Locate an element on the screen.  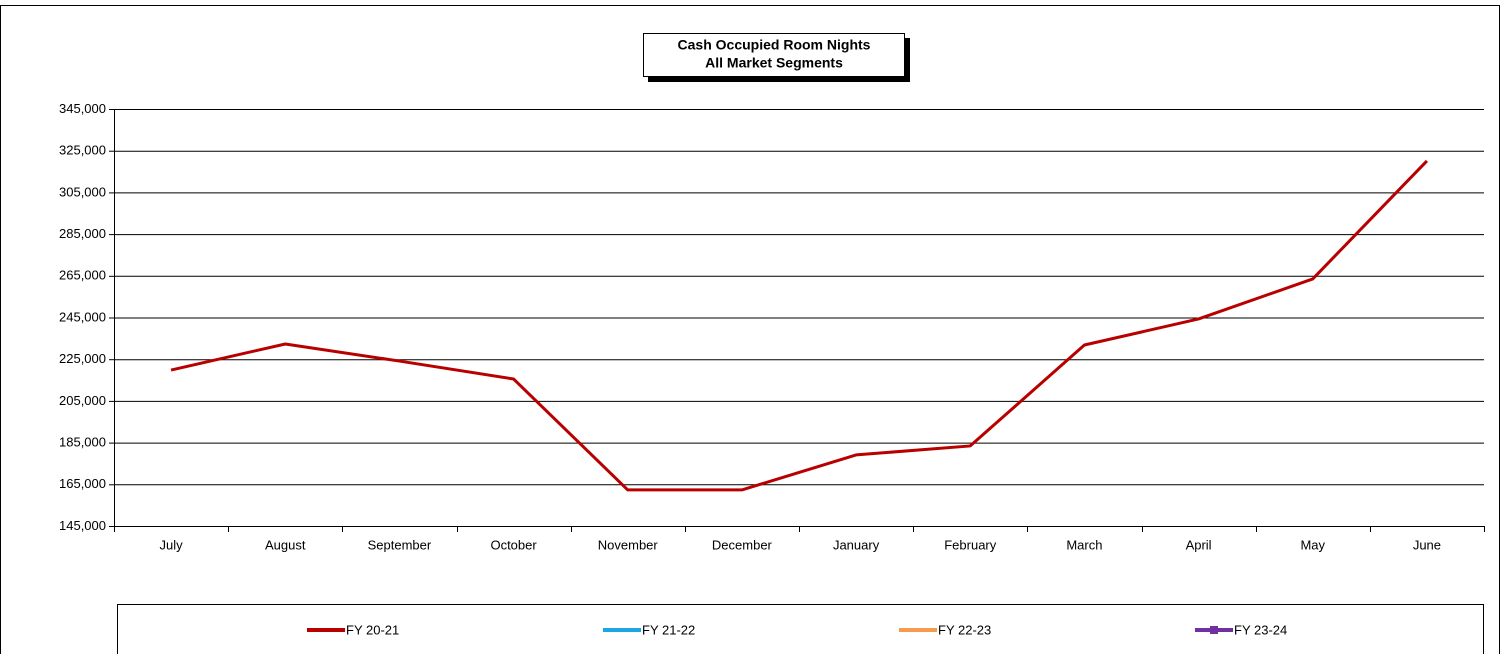
y-tick-label: 305,000 is located at coordinates (82, 191).